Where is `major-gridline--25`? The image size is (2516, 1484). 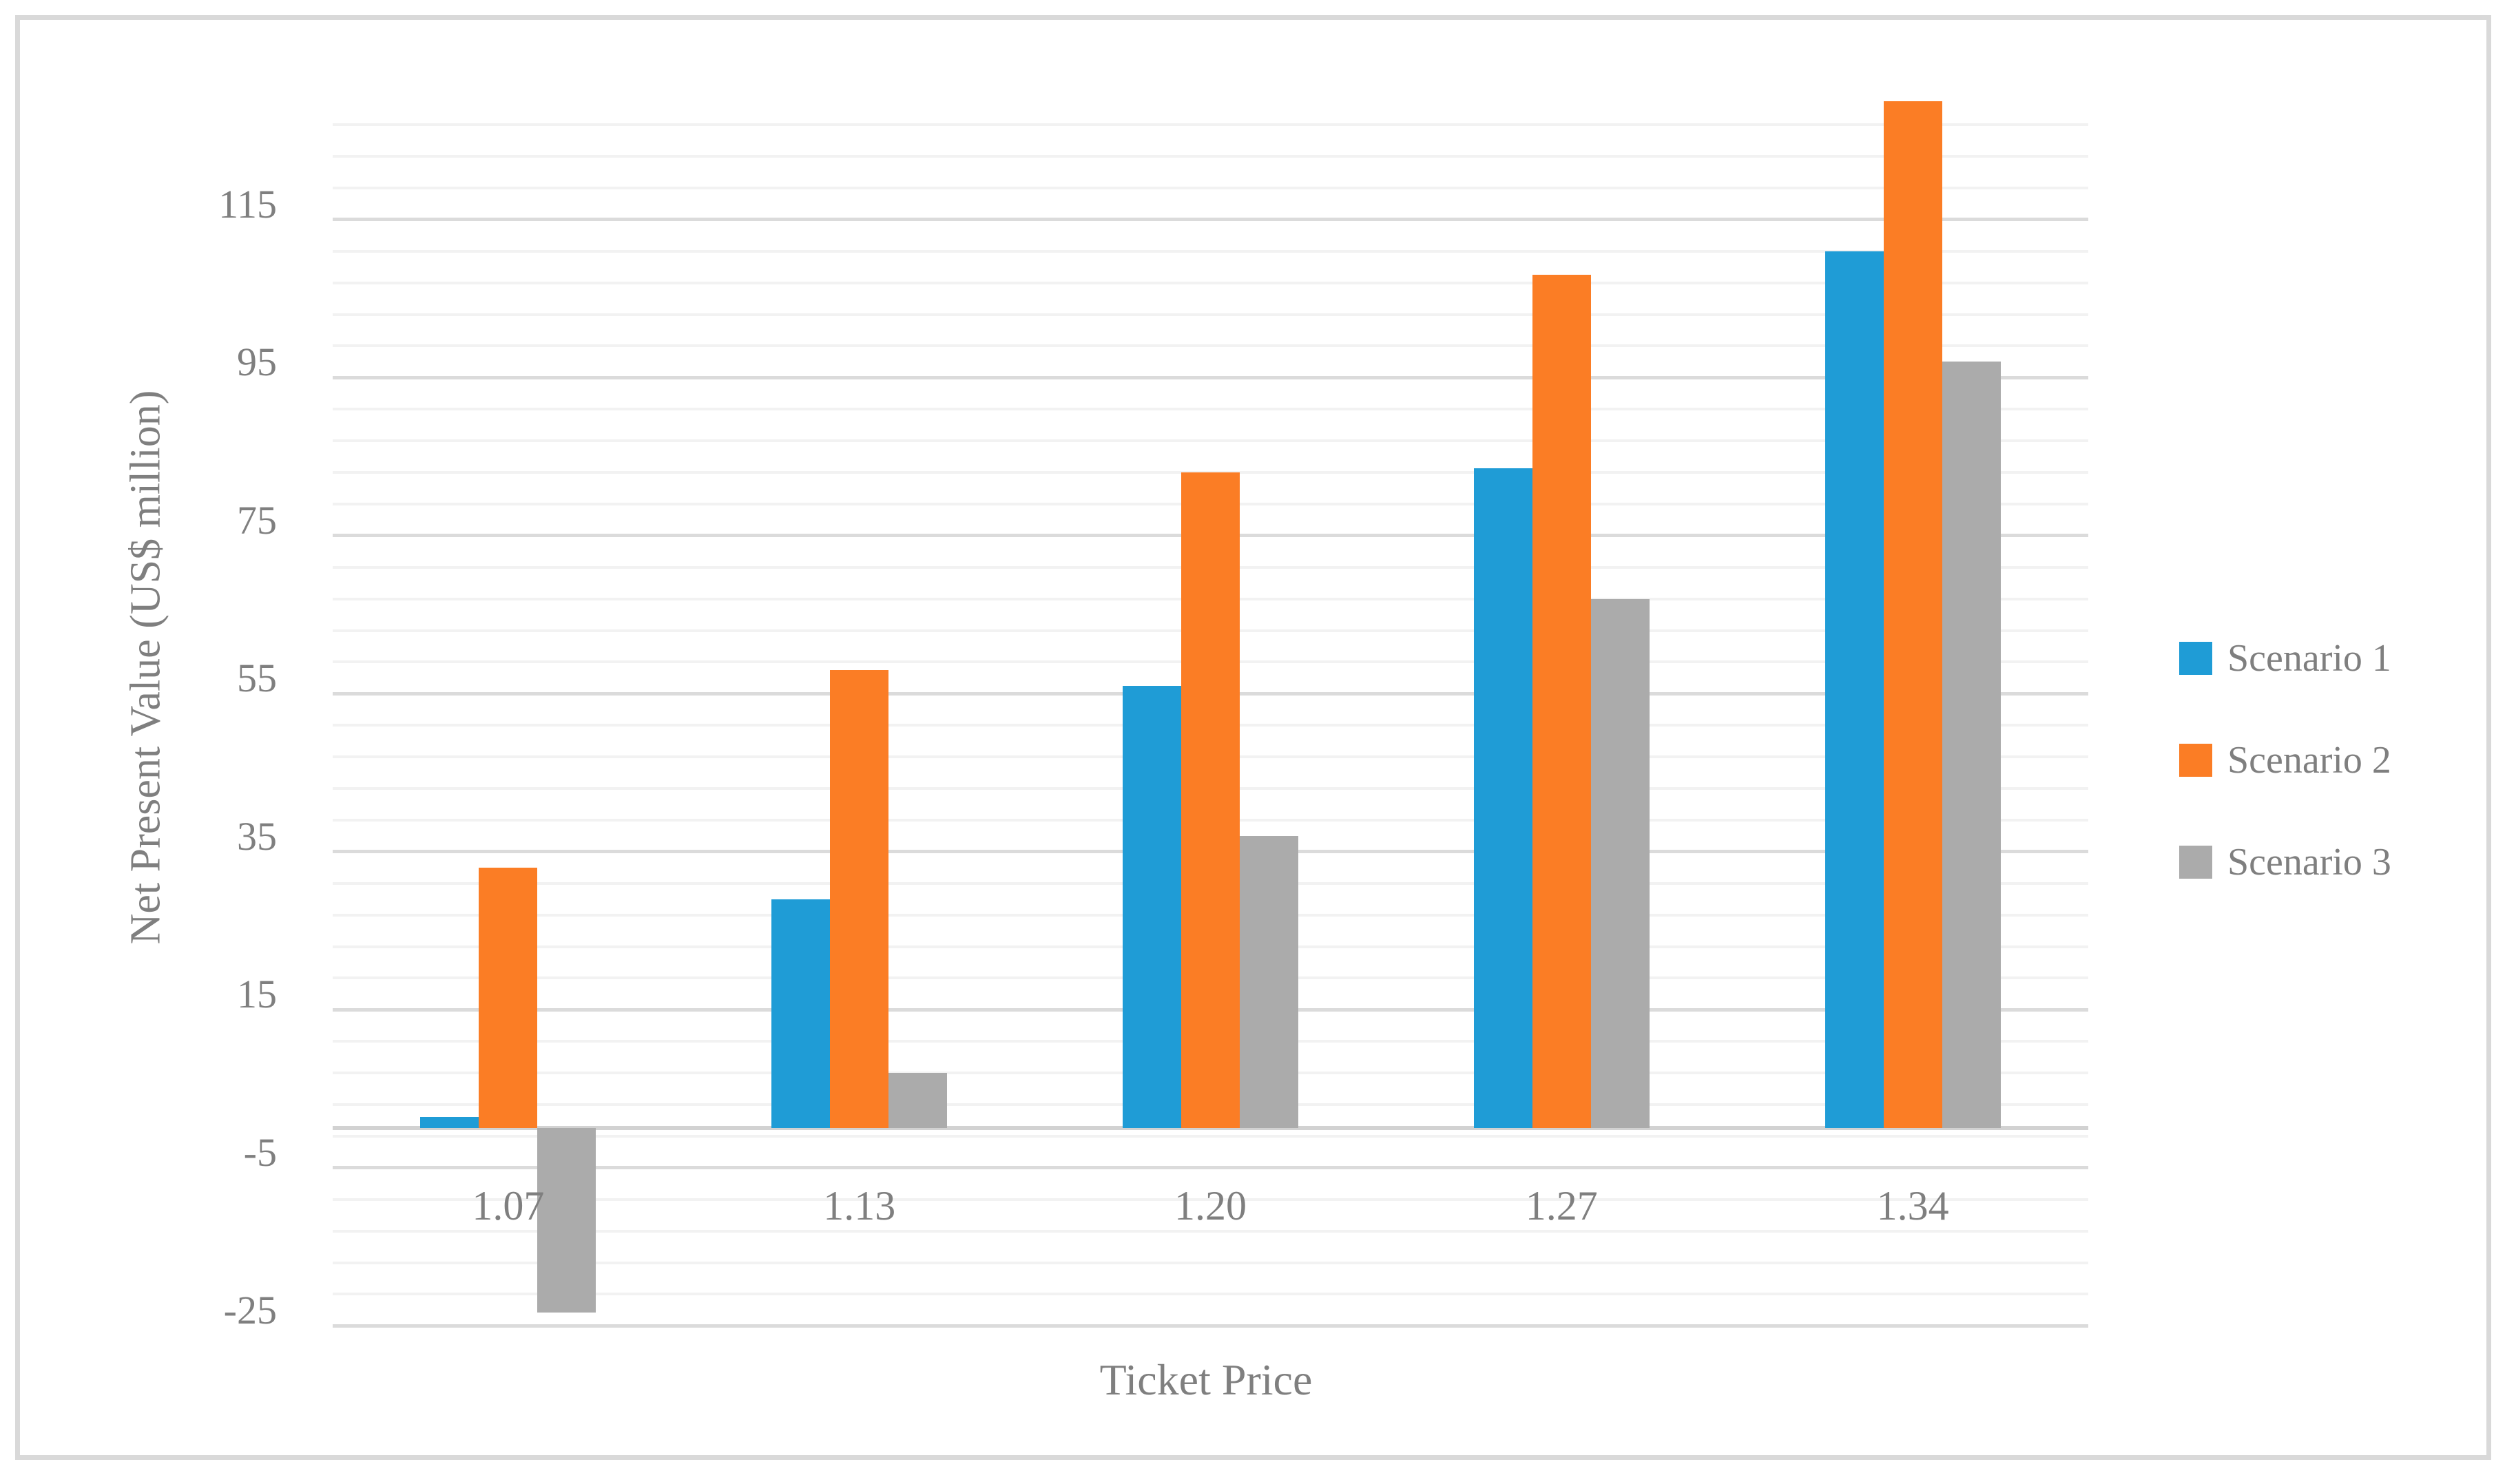
major-gridline--25 is located at coordinates (1210, 1326).